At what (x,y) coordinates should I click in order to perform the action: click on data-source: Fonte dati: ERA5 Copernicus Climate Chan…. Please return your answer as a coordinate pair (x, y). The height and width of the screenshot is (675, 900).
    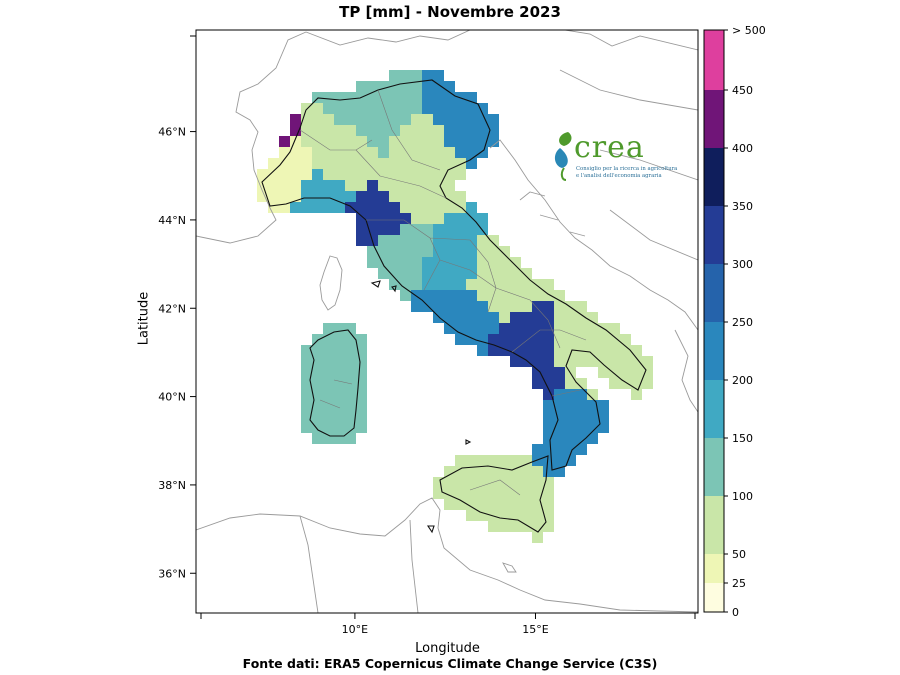
    Looking at the image, I should click on (450, 663).